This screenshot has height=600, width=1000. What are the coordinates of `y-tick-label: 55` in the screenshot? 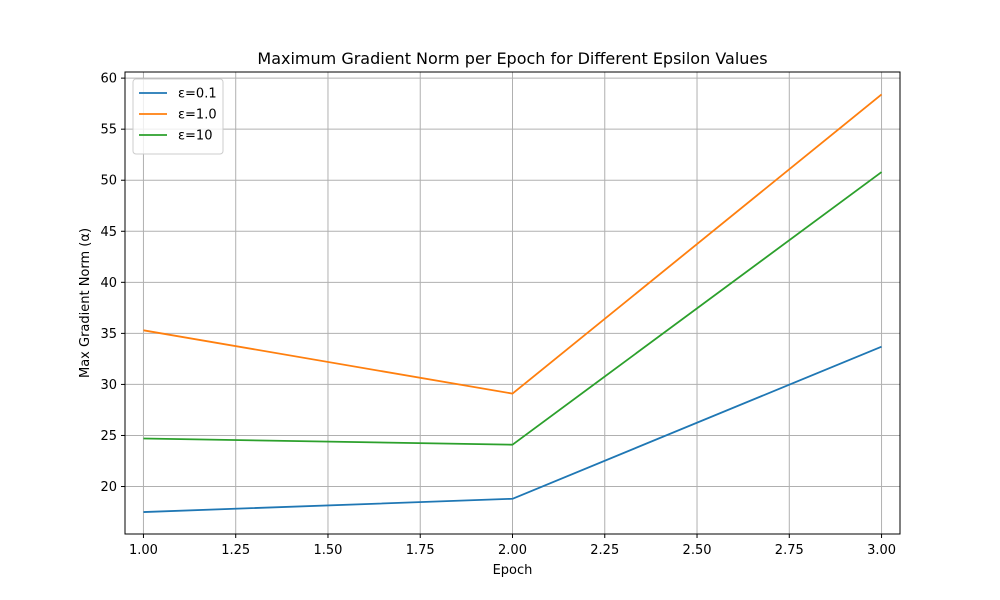 It's located at (108, 130).